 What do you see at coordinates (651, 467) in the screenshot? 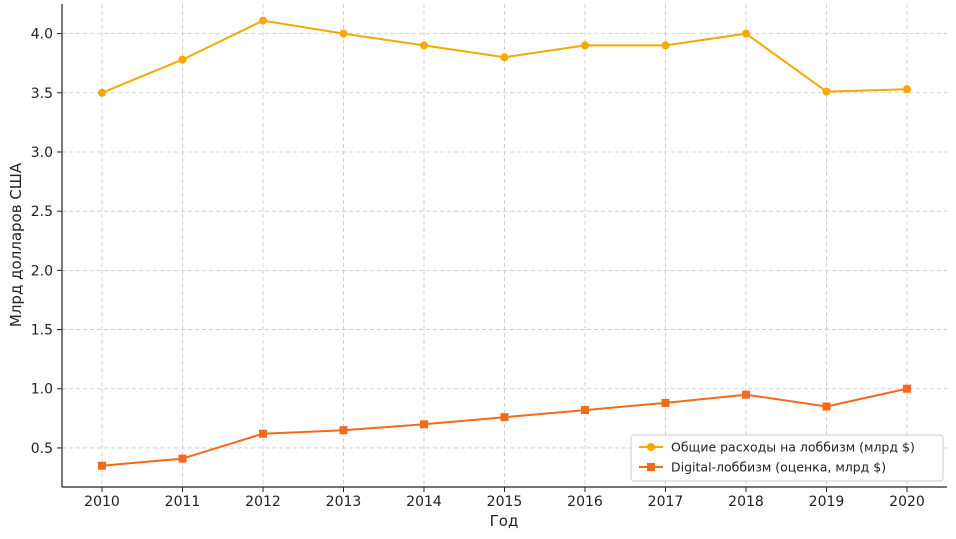
I see `legend-marker-digital` at bounding box center [651, 467].